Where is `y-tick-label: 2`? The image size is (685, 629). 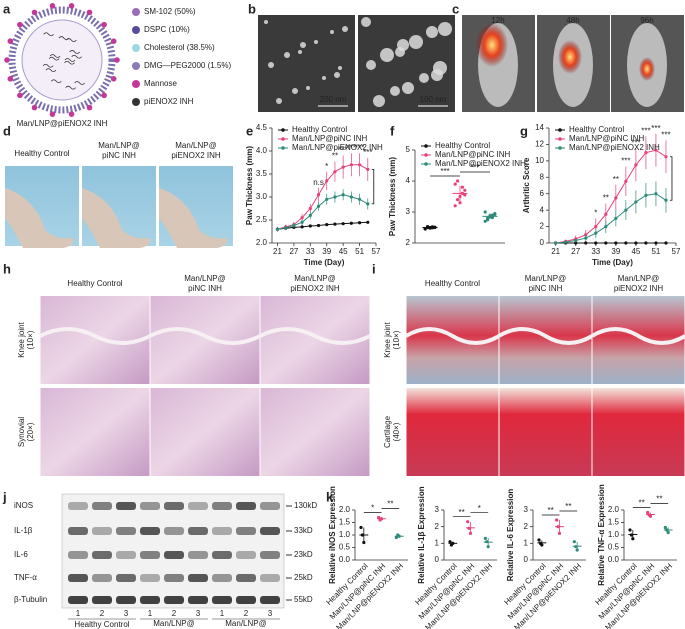
y-tick-label: 2 is located at coordinates (437, 526).